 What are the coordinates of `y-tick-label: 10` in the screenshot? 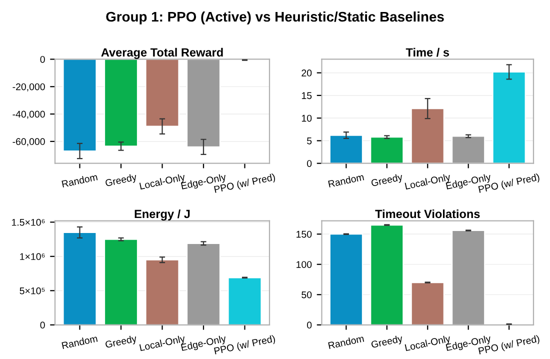 It's located at (307, 118).